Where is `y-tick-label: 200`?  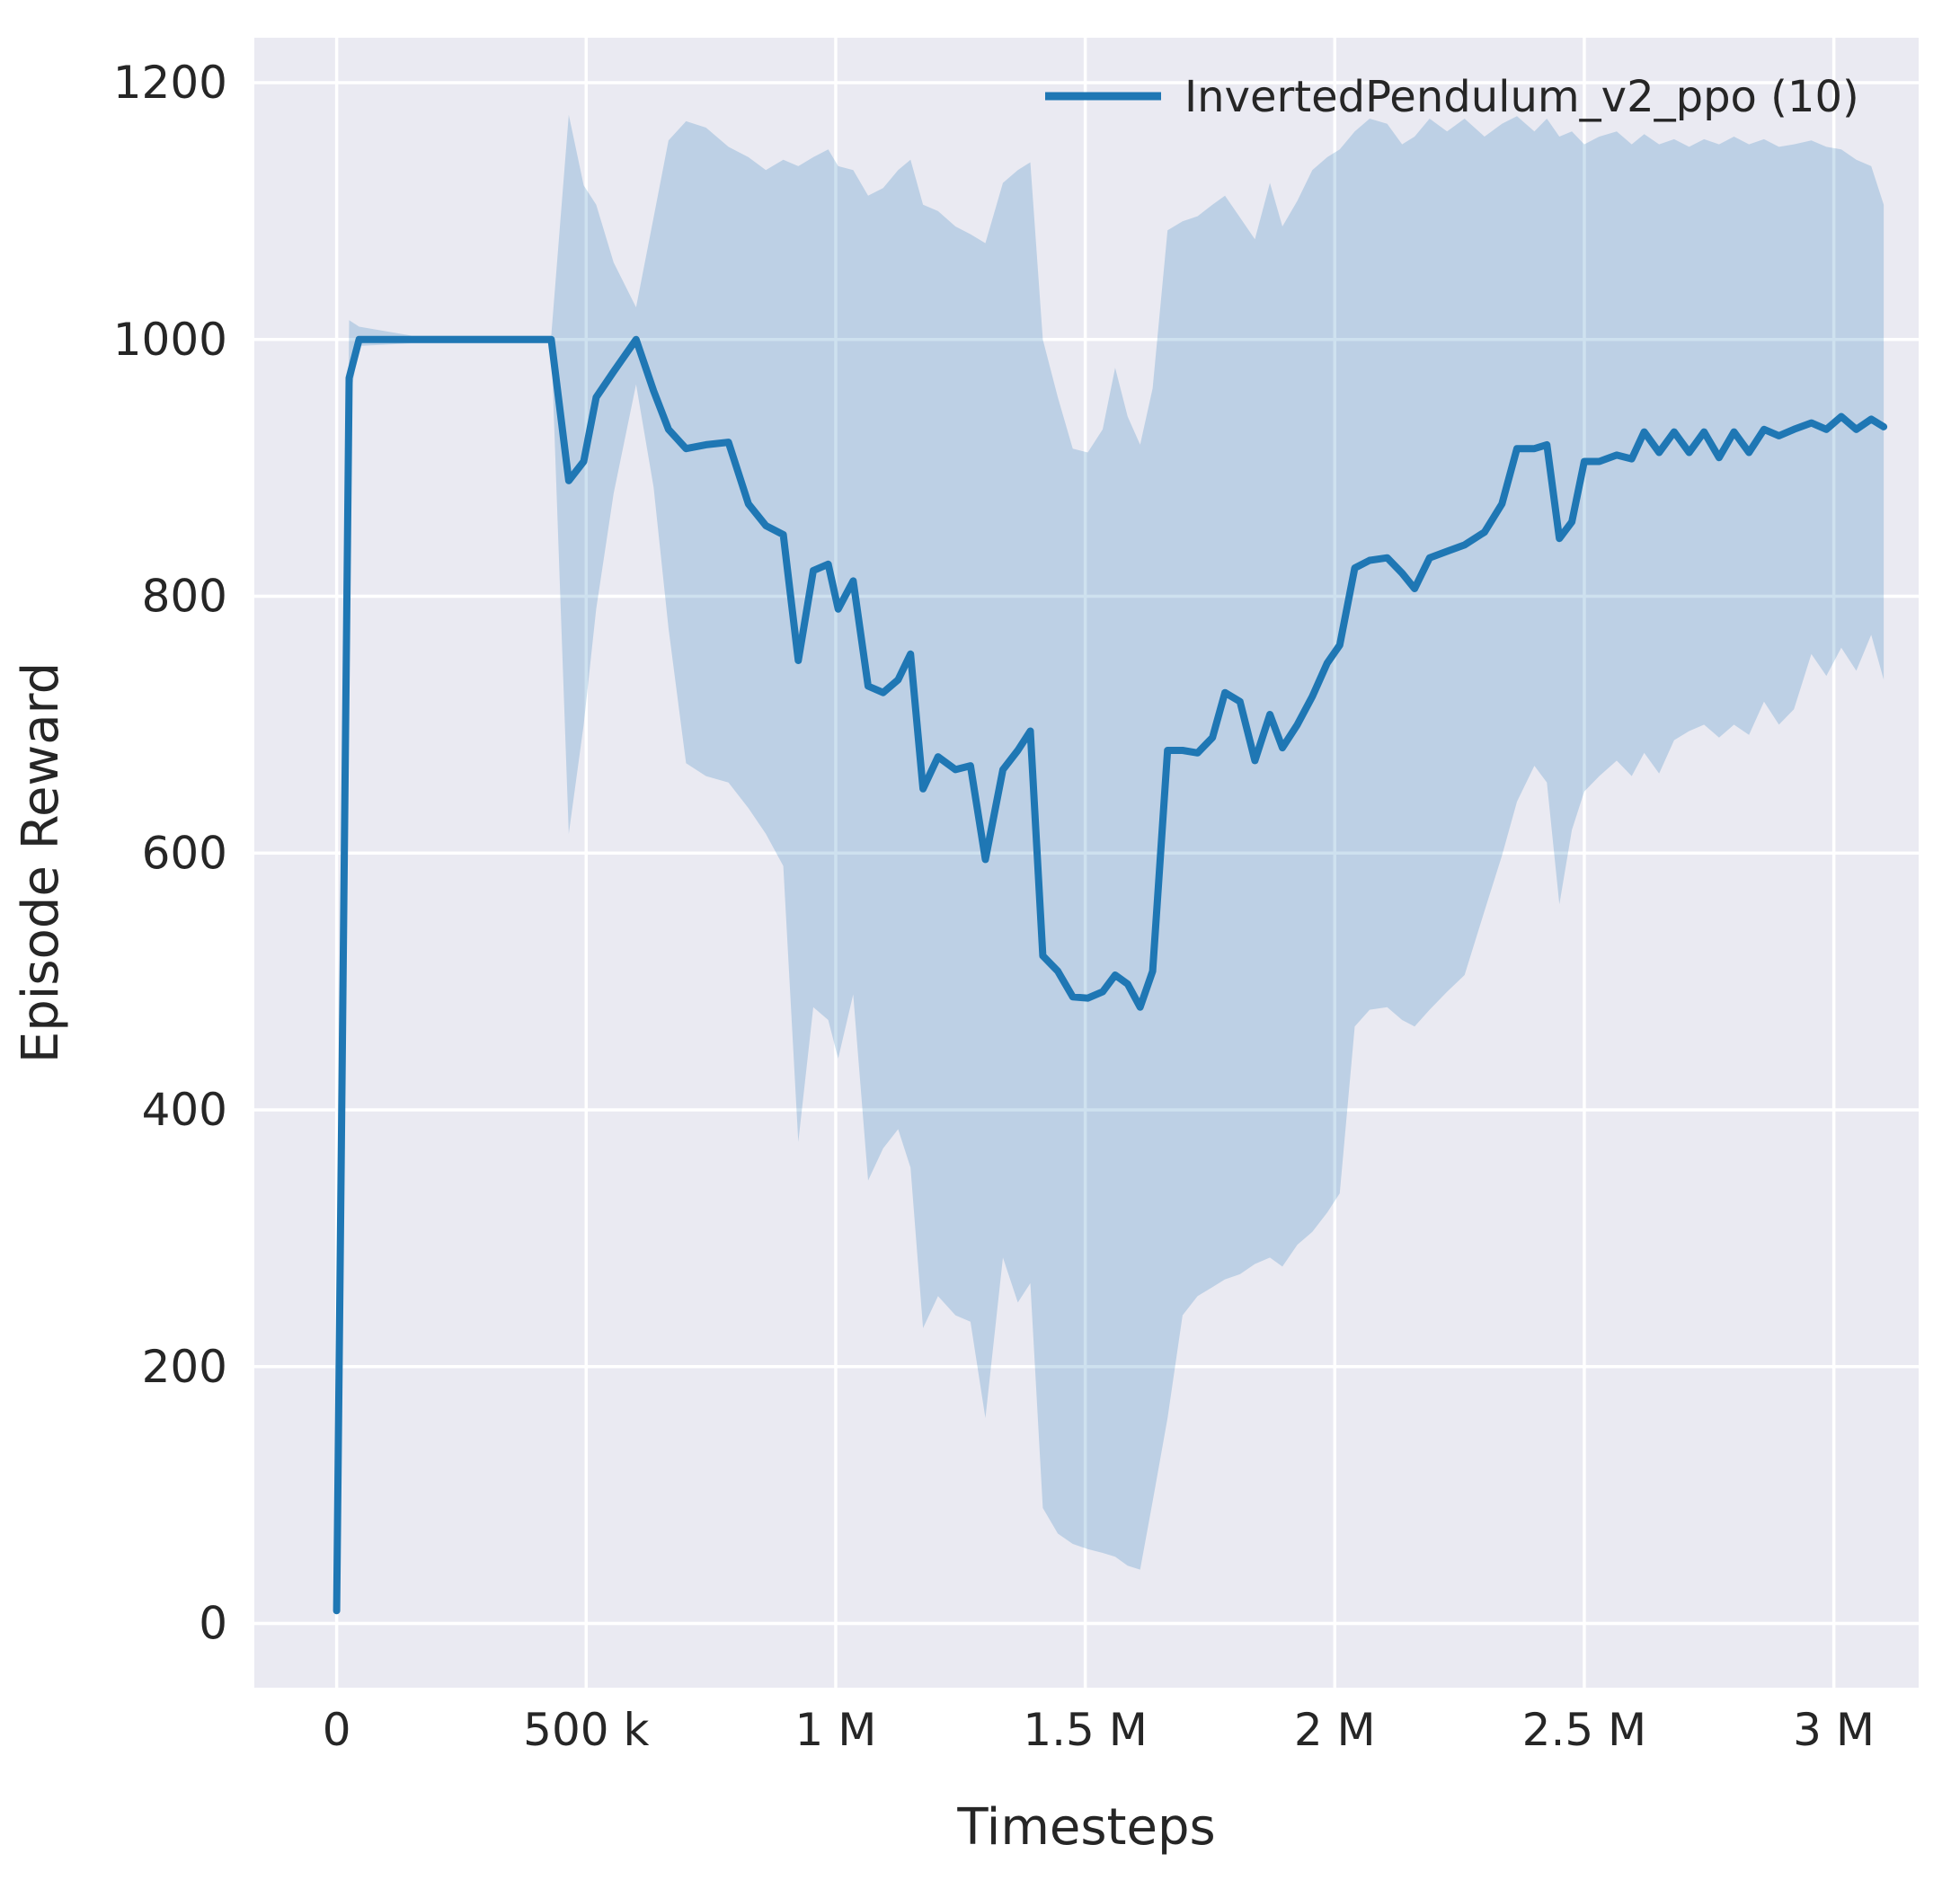 y-tick-label: 200 is located at coordinates (184, 1367).